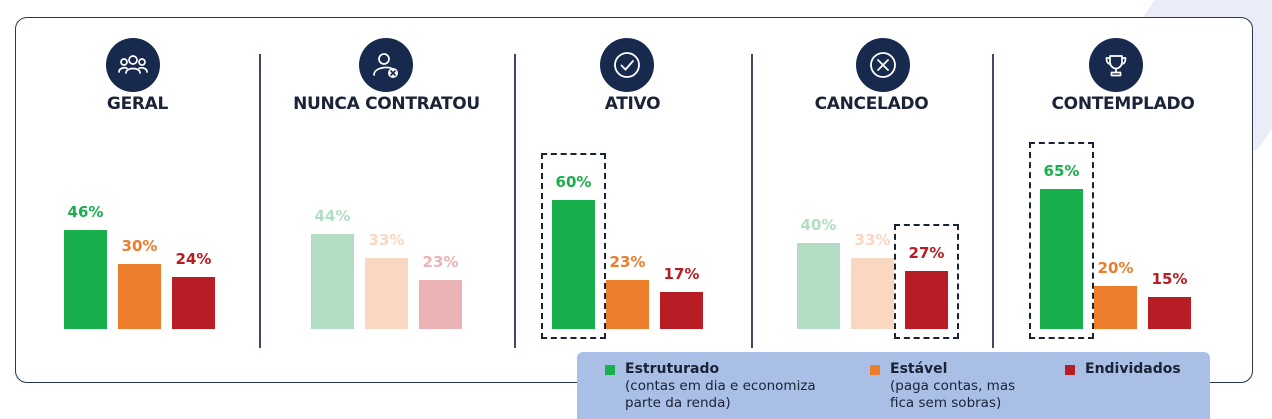 The image size is (1272, 419). Describe the element at coordinates (871, 104) in the screenshot. I see `panel-title: CANCELADO` at that location.